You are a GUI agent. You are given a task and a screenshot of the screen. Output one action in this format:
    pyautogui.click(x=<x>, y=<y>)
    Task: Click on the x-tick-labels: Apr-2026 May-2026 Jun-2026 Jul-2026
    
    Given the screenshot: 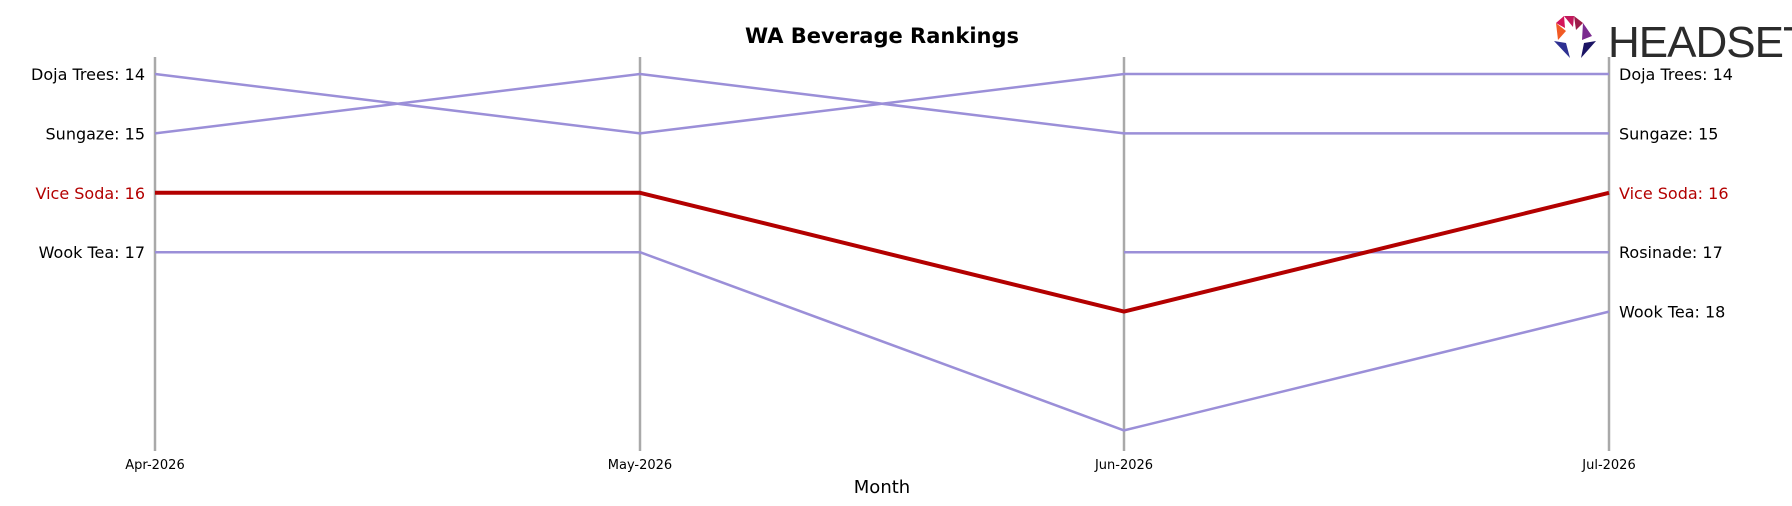 What is the action you would take?
    pyautogui.click(x=880, y=465)
    